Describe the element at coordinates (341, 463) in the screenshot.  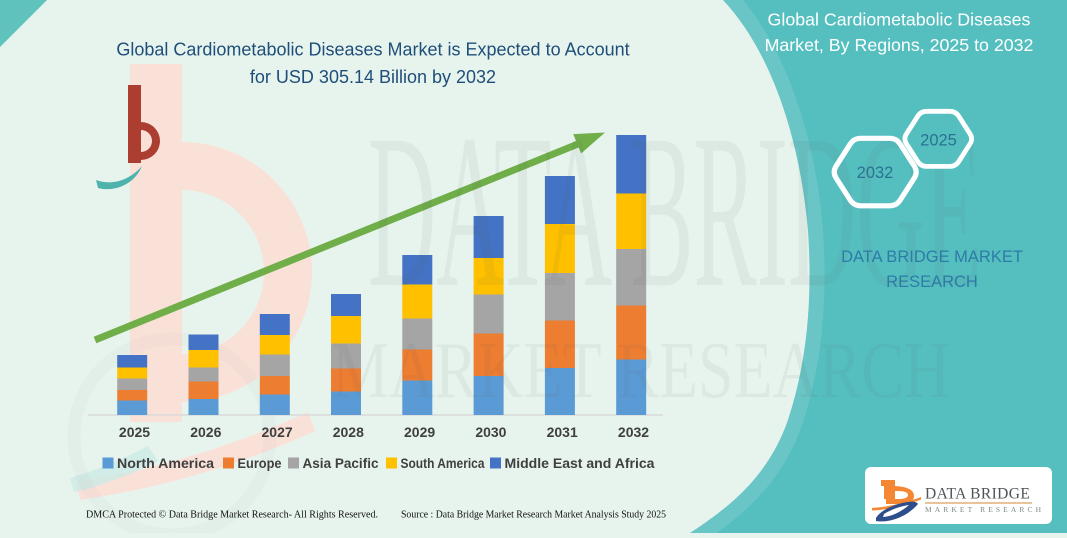
I see `svg-text: Asia Pacific` at that location.